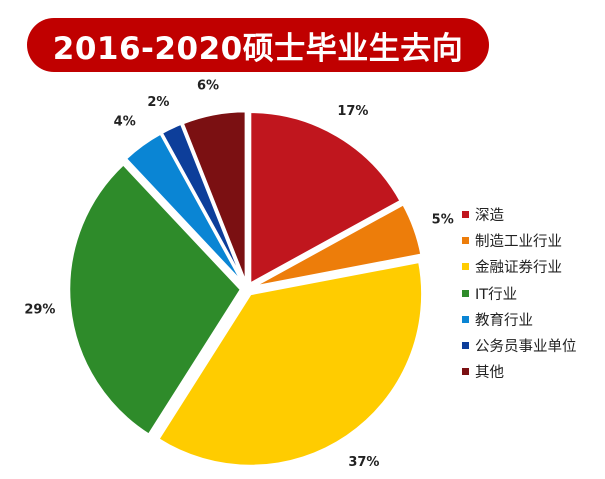 This screenshot has width=605, height=479. Describe the element at coordinates (504, 320) in the screenshot. I see `legend-label: 教育行业` at that location.